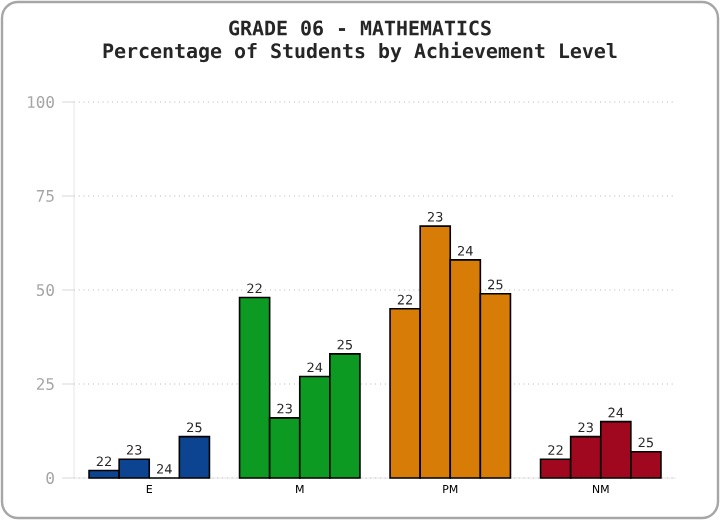  Describe the element at coordinates (360, 28) in the screenshot. I see `chart-title: GRADE 06 - MATHEMATICS` at that location.